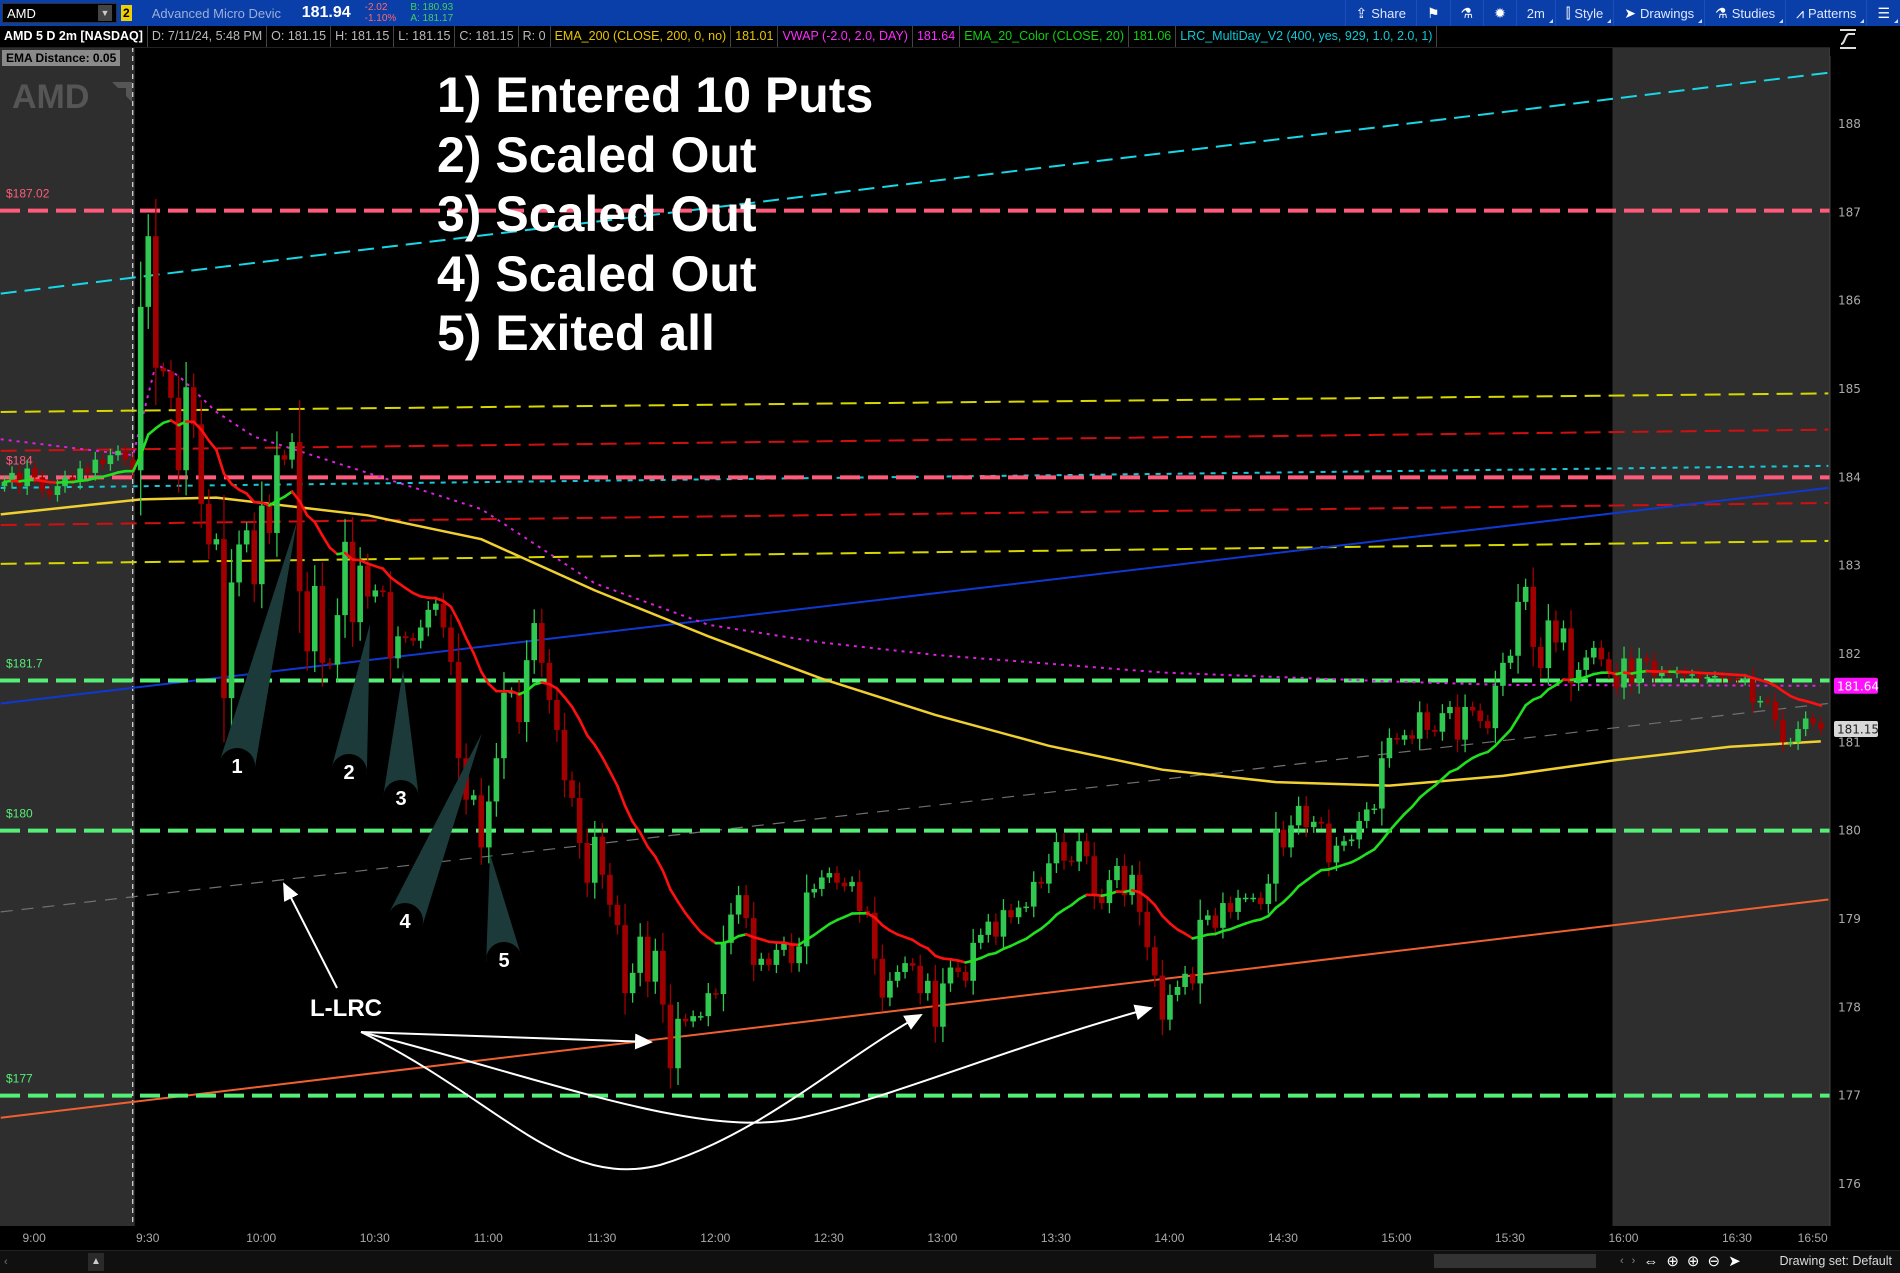 This screenshot has height=1273, width=1900. What do you see at coordinates (1721, 636) in the screenshot?
I see `afterhours-shading` at bounding box center [1721, 636].